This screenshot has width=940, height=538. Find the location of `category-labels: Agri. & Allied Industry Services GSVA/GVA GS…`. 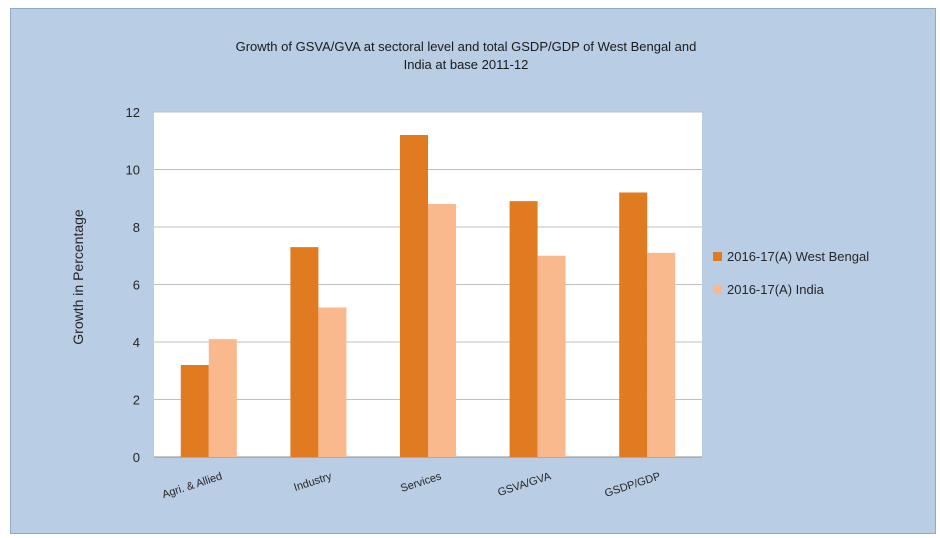

category-labels: Agri. & Allied Industry Services GSVA/GVA GS… is located at coordinates (411, 485).